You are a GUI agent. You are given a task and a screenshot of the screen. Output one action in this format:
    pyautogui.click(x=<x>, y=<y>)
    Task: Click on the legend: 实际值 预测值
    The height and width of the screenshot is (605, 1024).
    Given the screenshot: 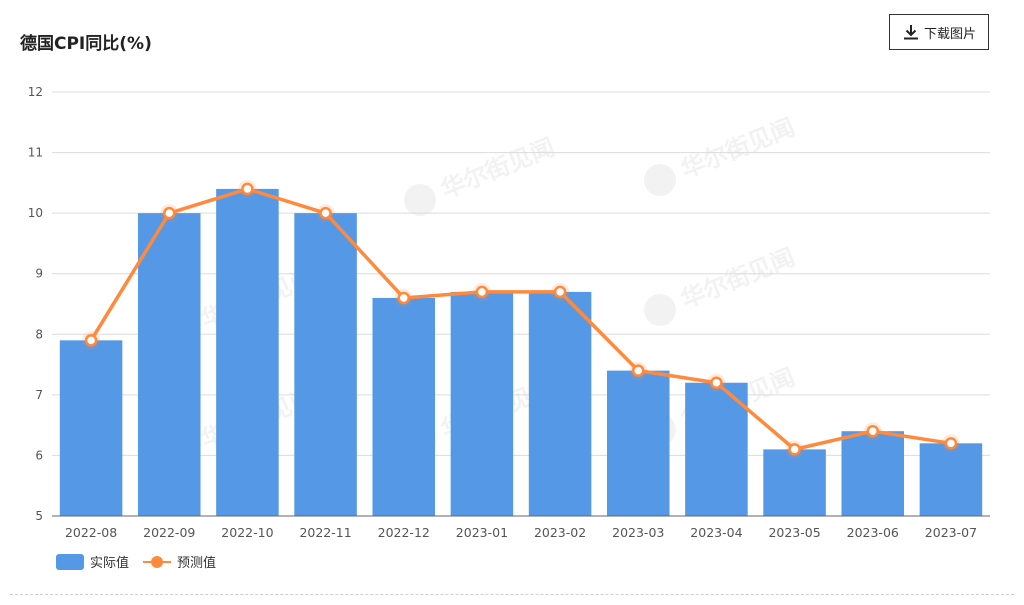 What is the action you would take?
    pyautogui.click(x=143, y=561)
    